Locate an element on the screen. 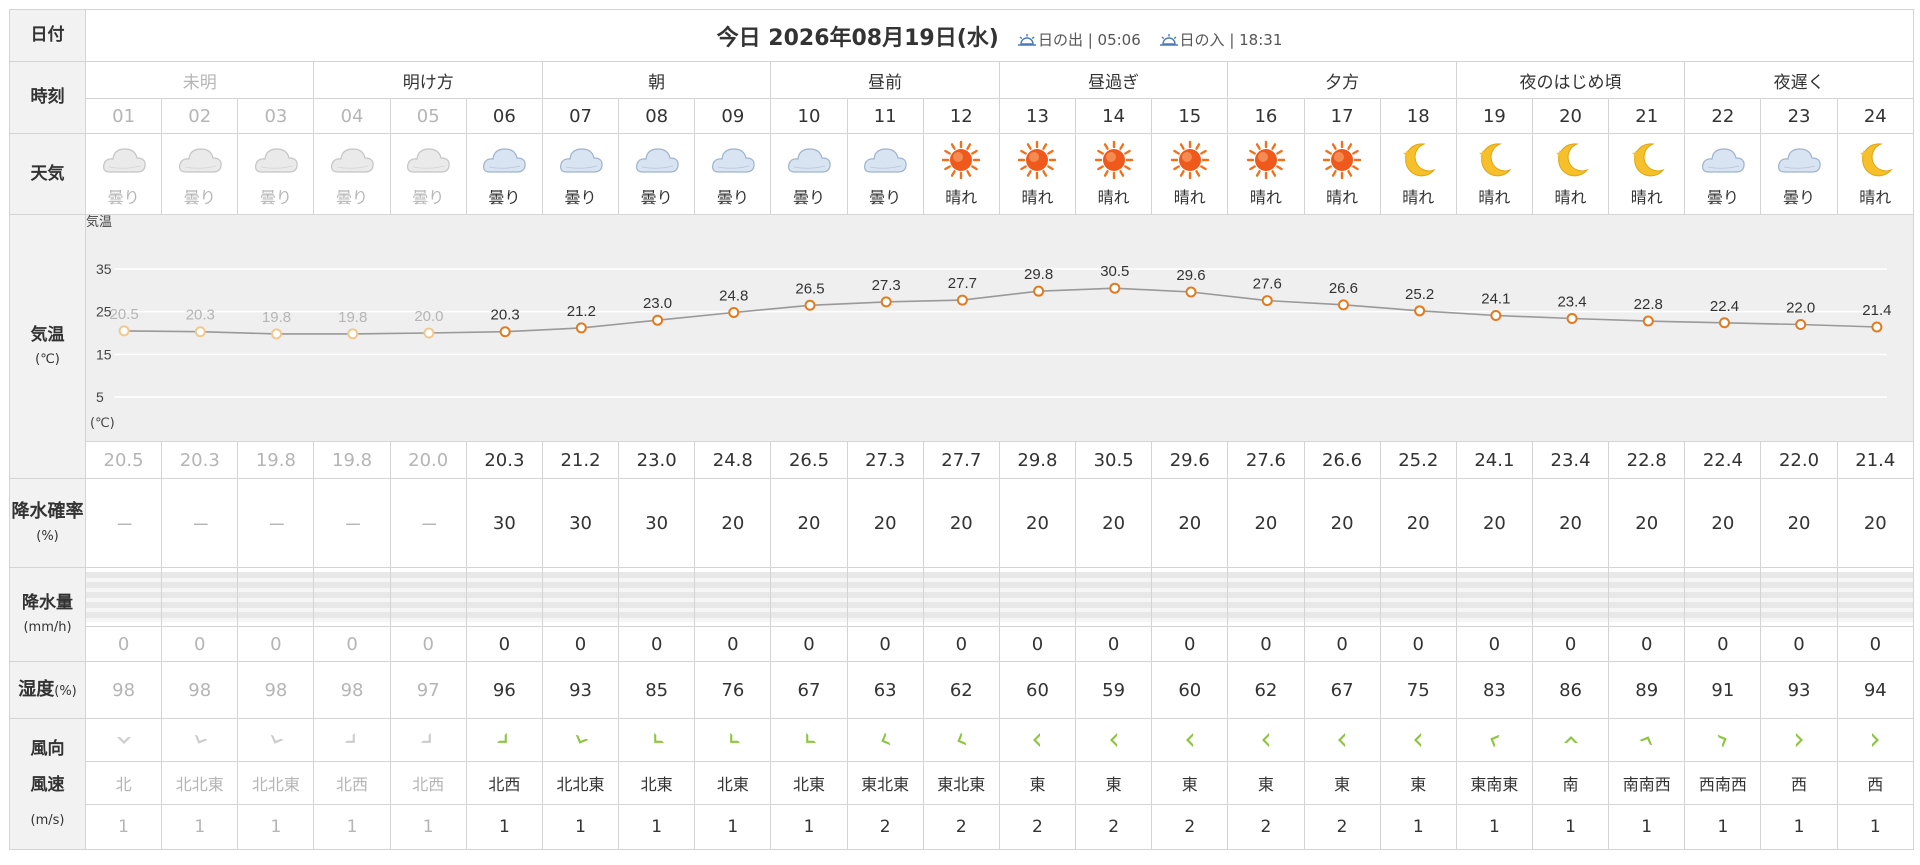 Image resolution: width=1920 pixels, height=865 pixels. temp-value-cell: 22.0 is located at coordinates (1799, 460).